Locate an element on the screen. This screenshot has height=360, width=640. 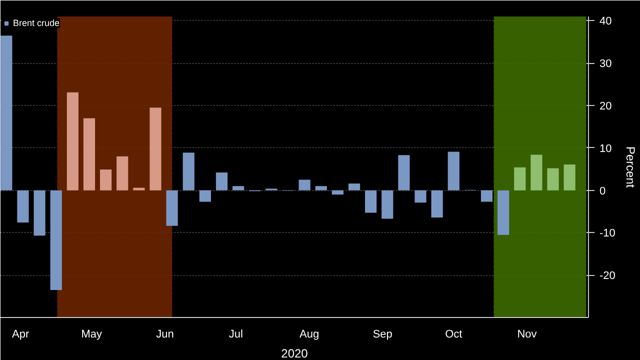
x-tick-label: Jun is located at coordinates (165, 334).